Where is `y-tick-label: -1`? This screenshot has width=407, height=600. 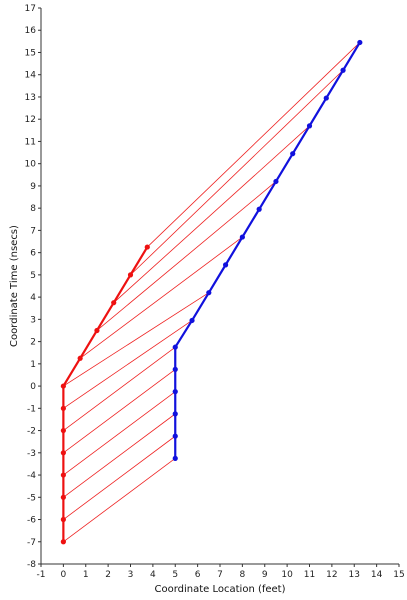
y-tick-label: -1 is located at coordinates (31, 409).